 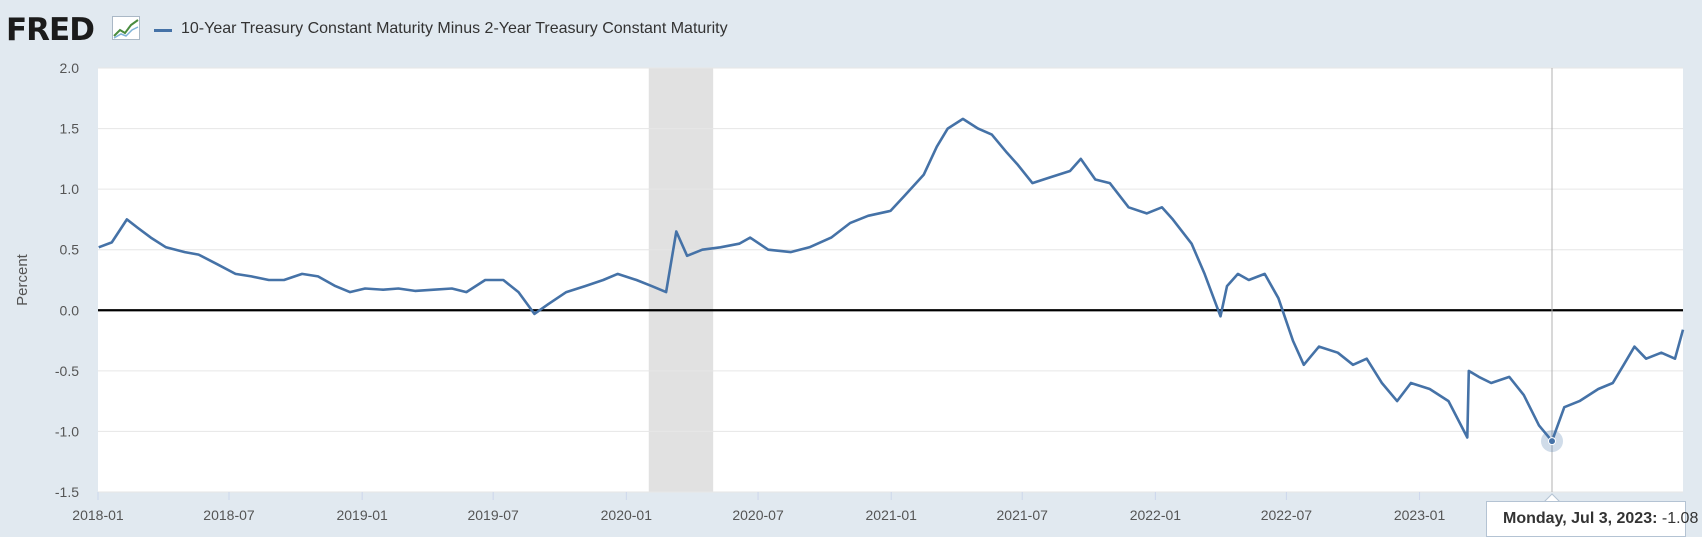 I want to click on x-tick-label: 2018-07, so click(x=229, y=515).